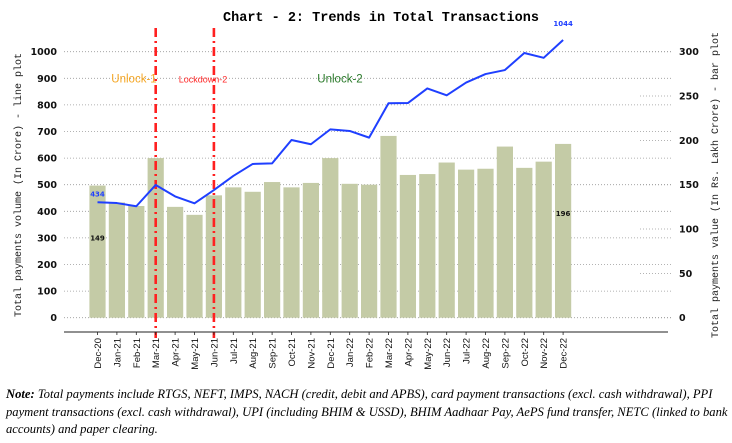  I want to click on chart-title: Chart - 2: Trends in Total Transactions, so click(381, 18).